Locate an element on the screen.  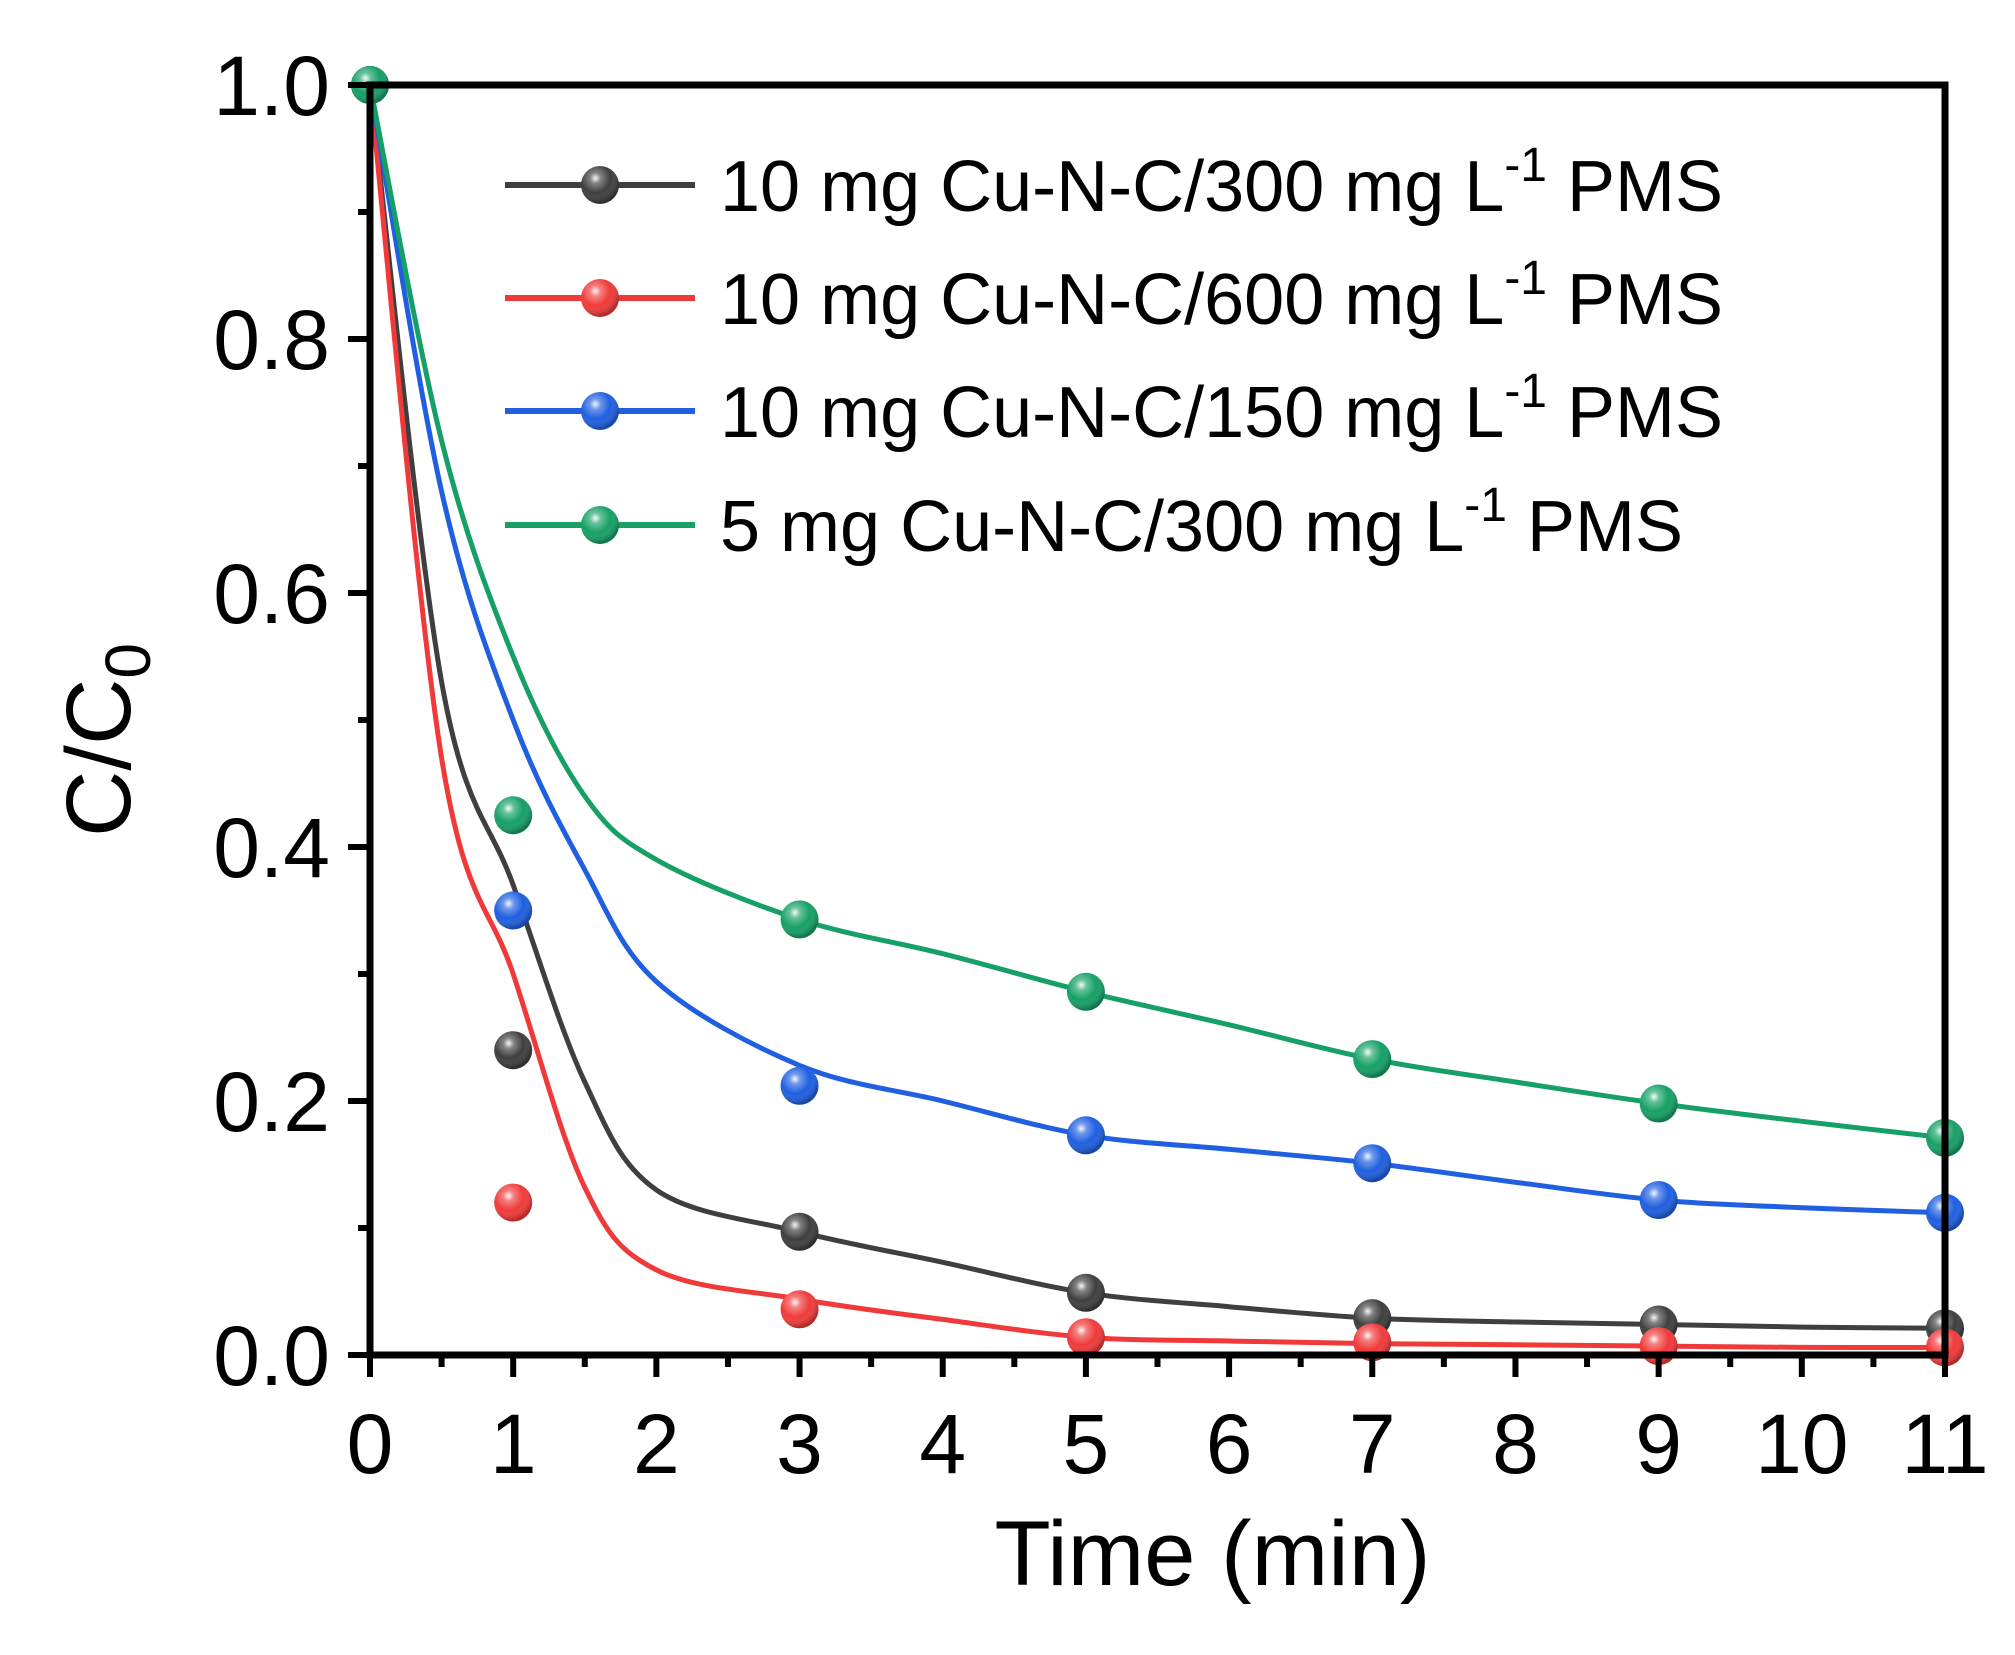
y-axis-title: C/C0 is located at coordinates (106, 740).